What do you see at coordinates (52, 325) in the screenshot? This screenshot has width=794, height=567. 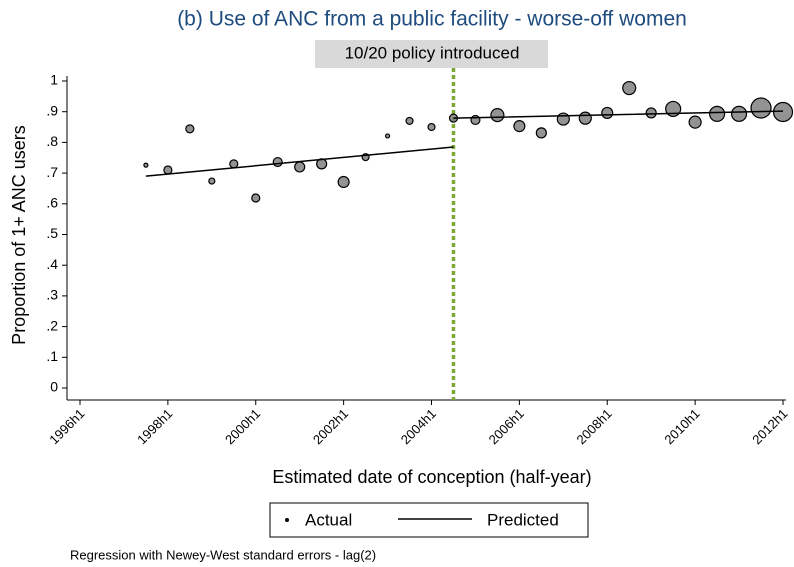 I see `y-tick-label: .2` at bounding box center [52, 325].